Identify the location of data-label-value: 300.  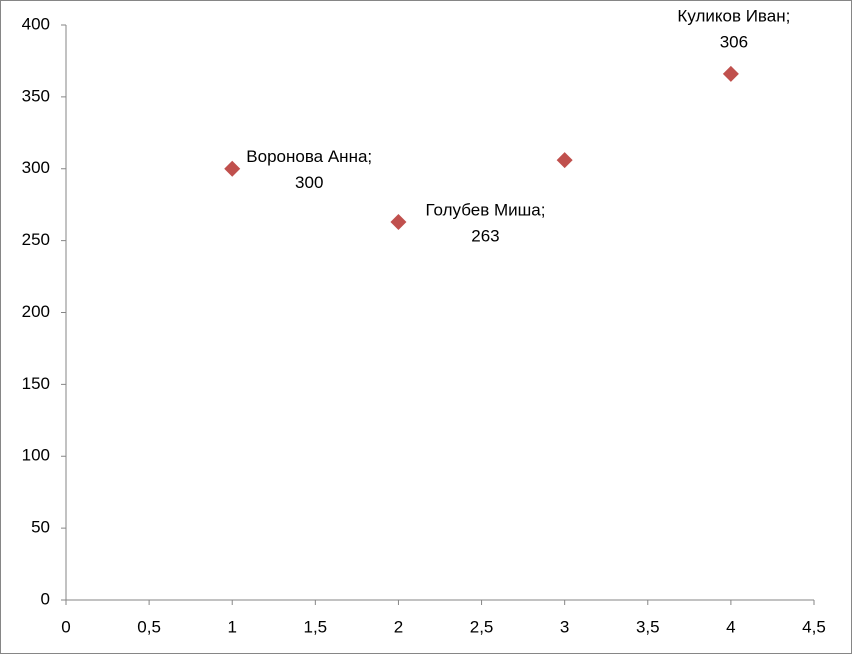
(309, 182).